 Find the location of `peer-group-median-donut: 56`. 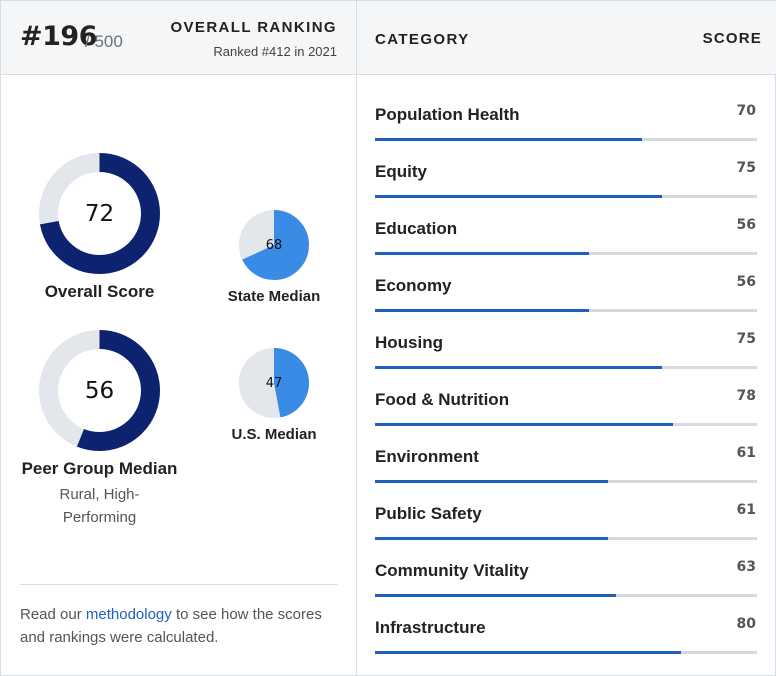

peer-group-median-donut: 56 is located at coordinates (99, 390).